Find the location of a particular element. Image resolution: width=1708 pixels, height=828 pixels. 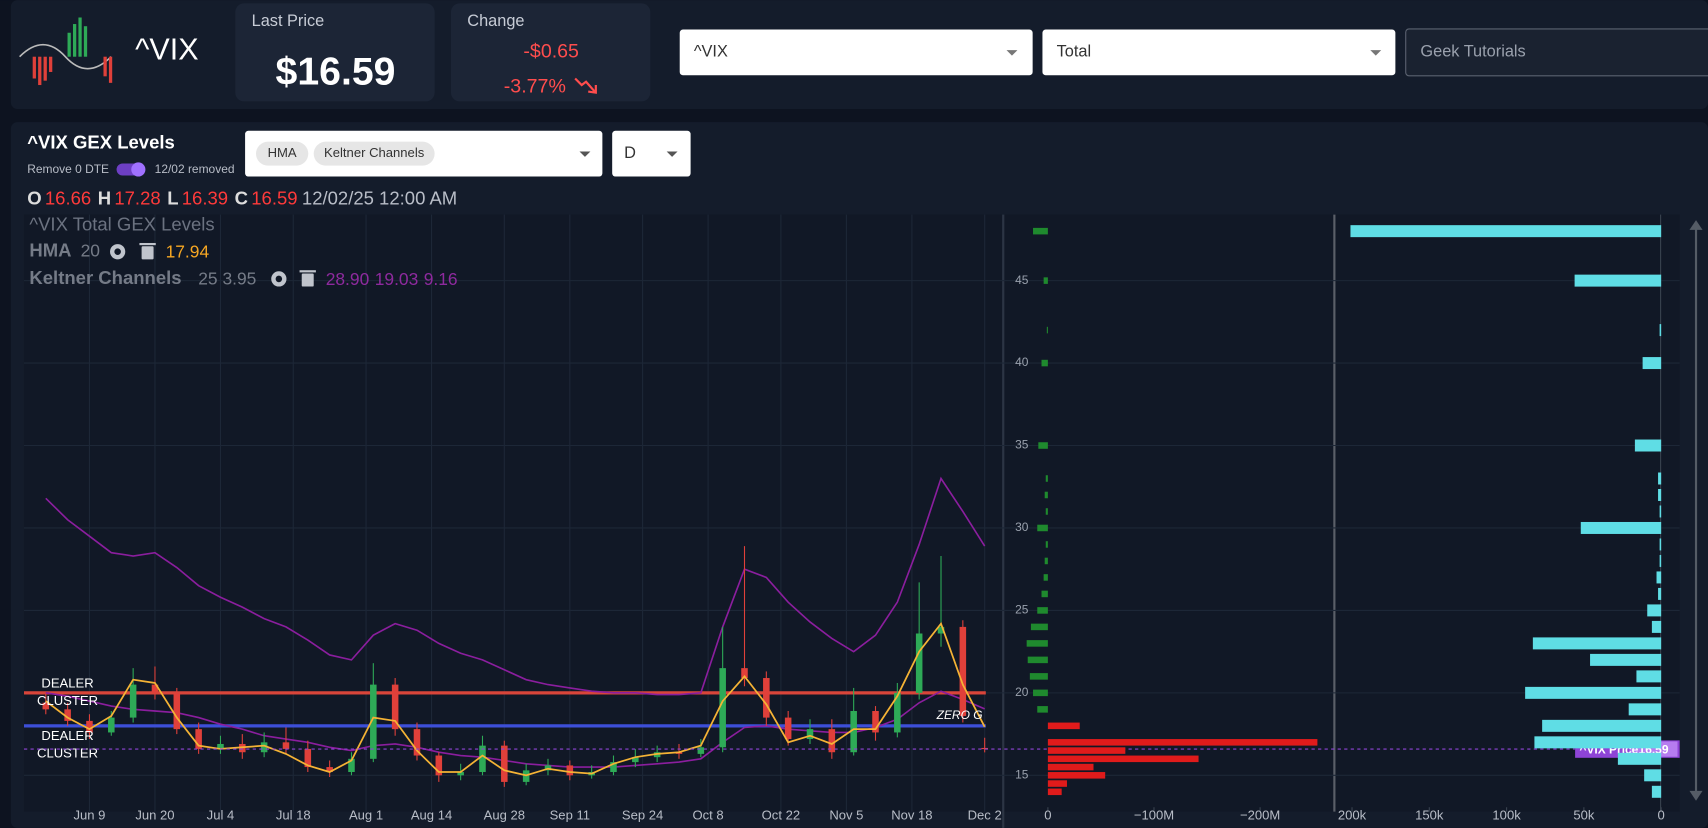

down-arrow-icon is located at coordinates (585, 85).